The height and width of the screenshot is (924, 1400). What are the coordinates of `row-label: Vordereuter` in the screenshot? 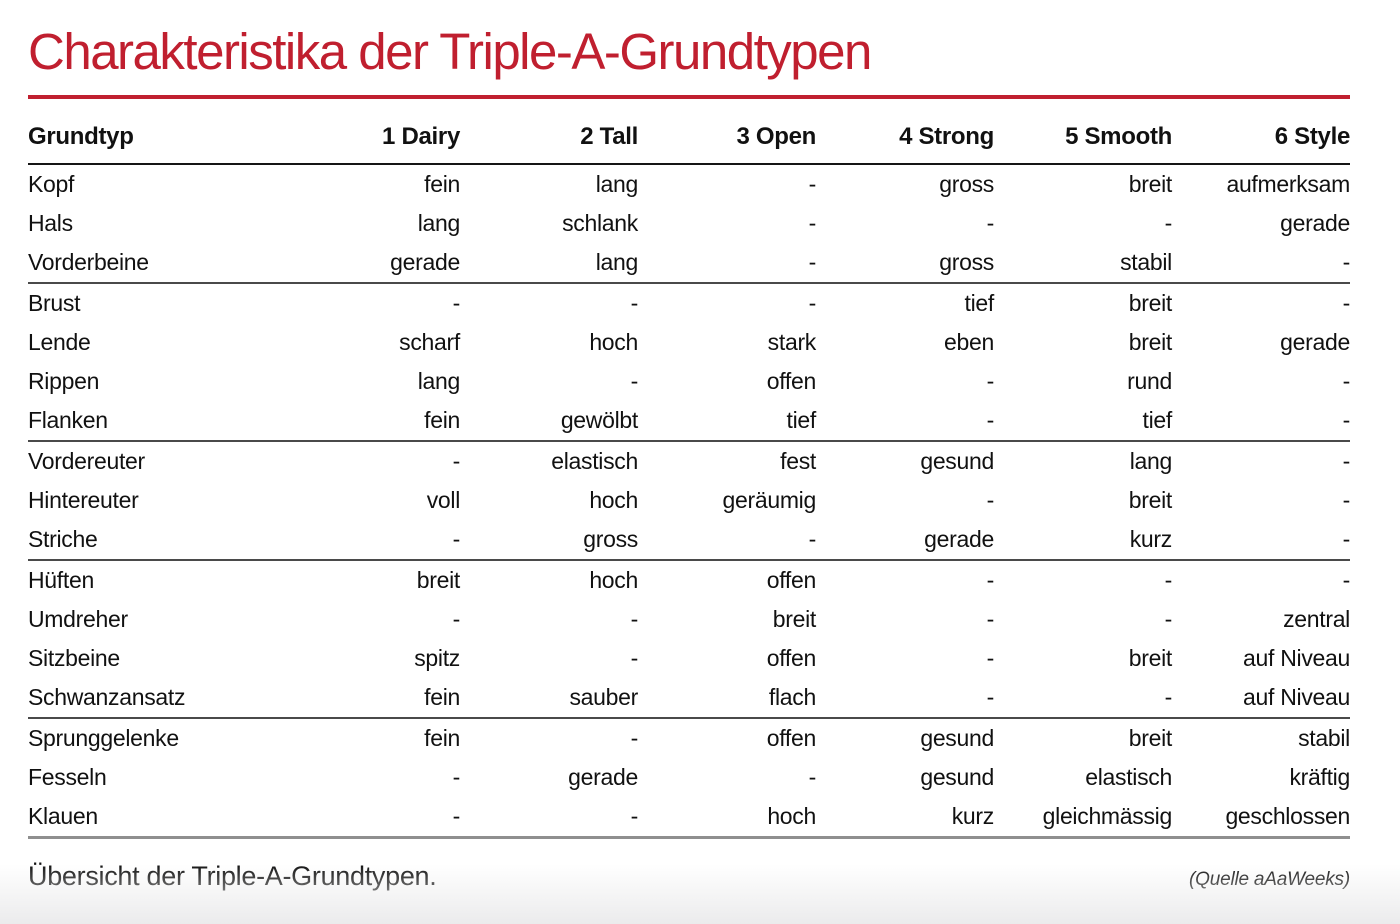 It's located at (86, 461).